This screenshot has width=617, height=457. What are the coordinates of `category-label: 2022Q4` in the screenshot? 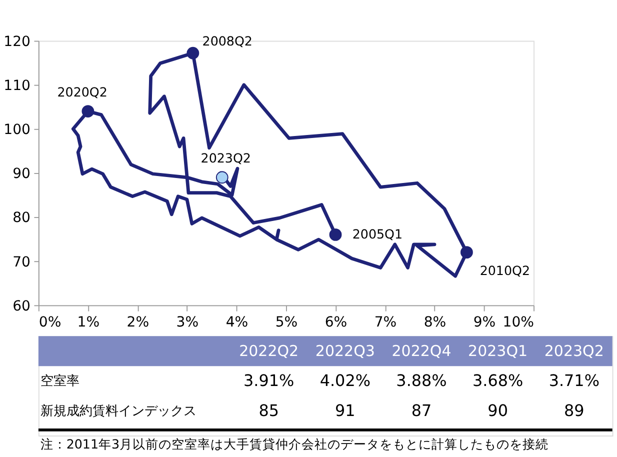 It's located at (422, 351).